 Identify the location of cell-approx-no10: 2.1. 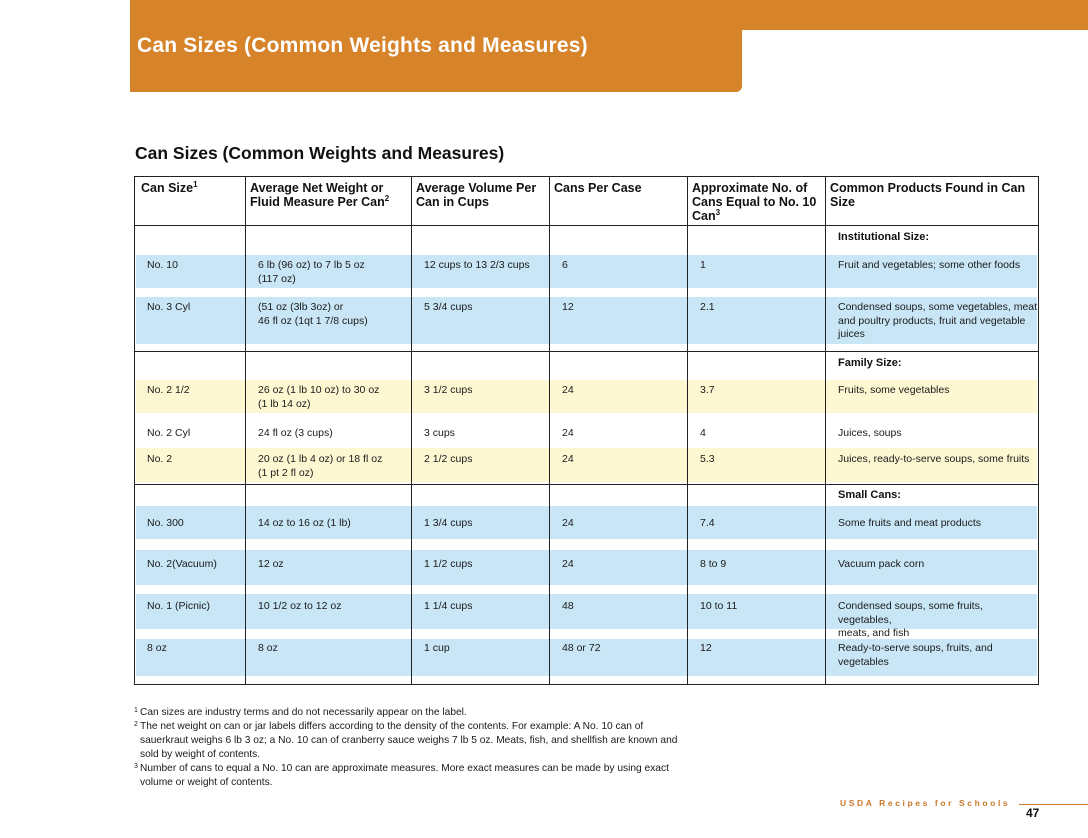
(707, 307).